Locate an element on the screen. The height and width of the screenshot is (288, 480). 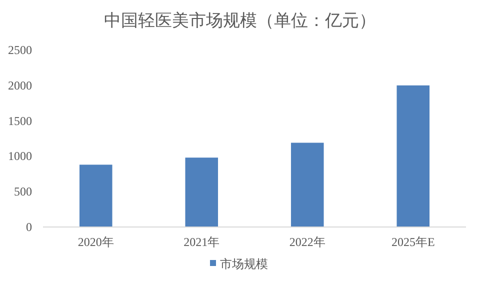
y-tick-label: 500 is located at coordinates (23, 191).